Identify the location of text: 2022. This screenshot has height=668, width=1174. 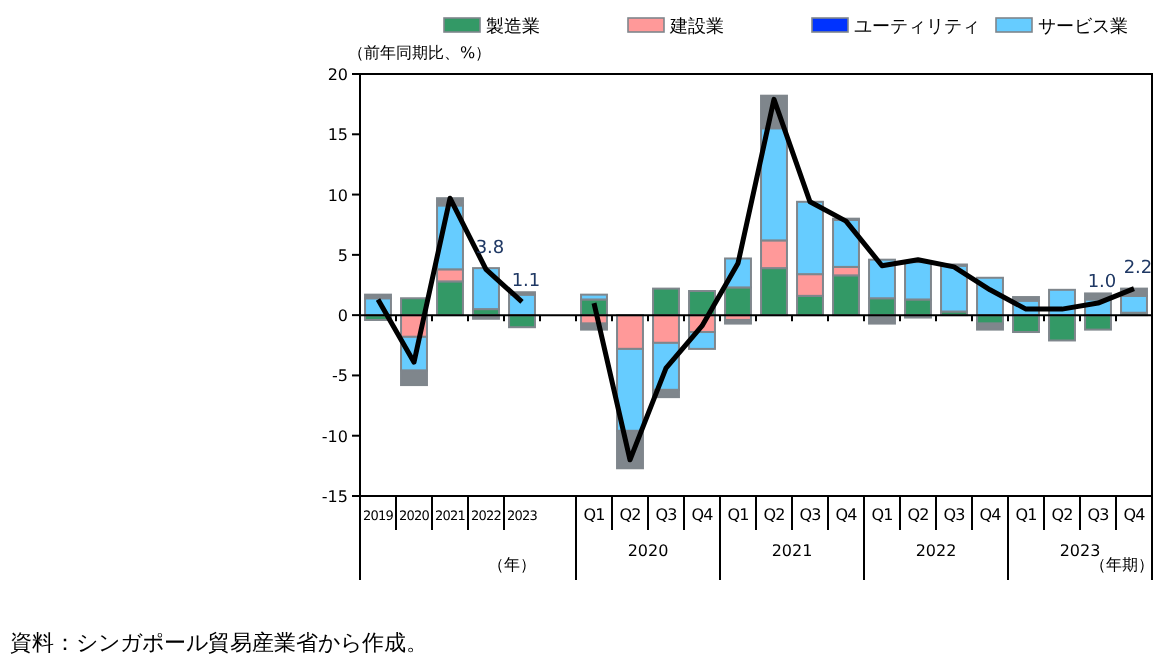
(936, 551).